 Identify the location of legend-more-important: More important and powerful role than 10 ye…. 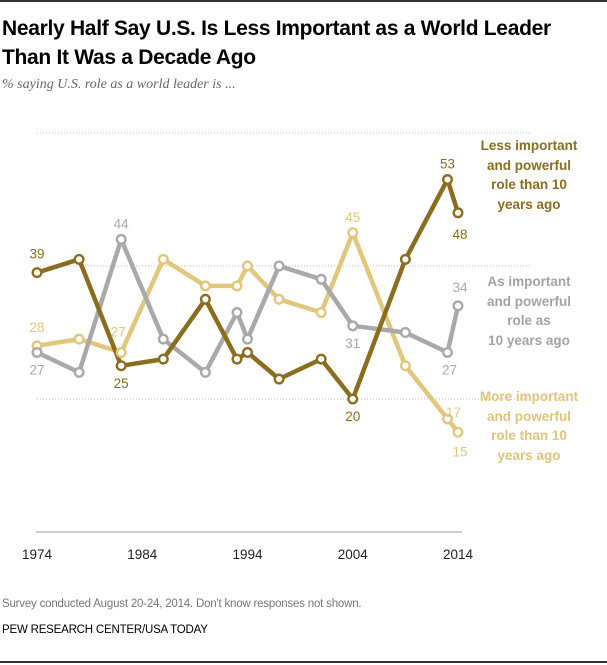
(529, 426).